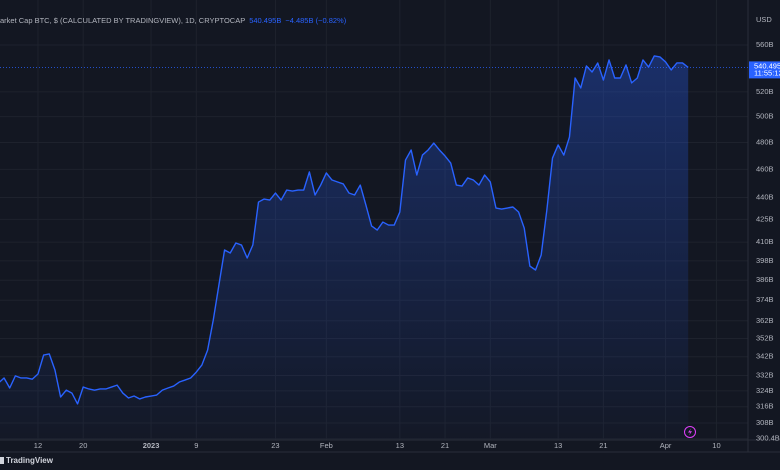 The height and width of the screenshot is (470, 780). I want to click on y-tick-label: 398B, so click(765, 260).